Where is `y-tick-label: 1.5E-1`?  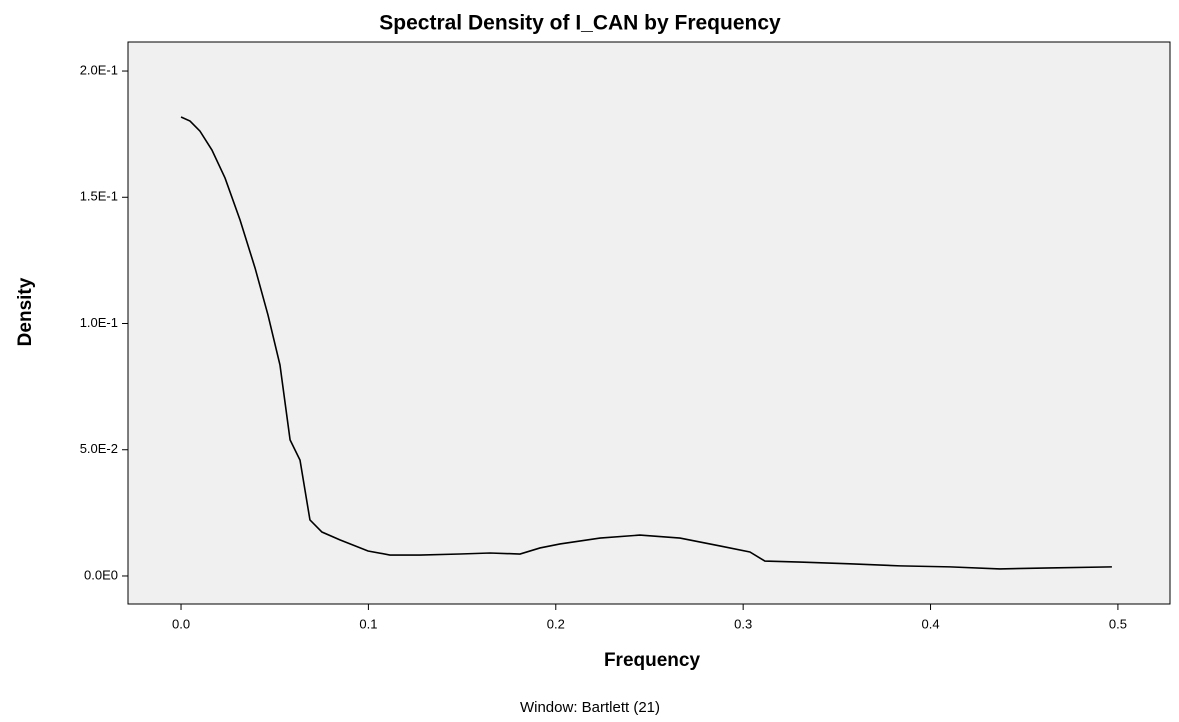 y-tick-label: 1.5E-1 is located at coordinates (99, 196).